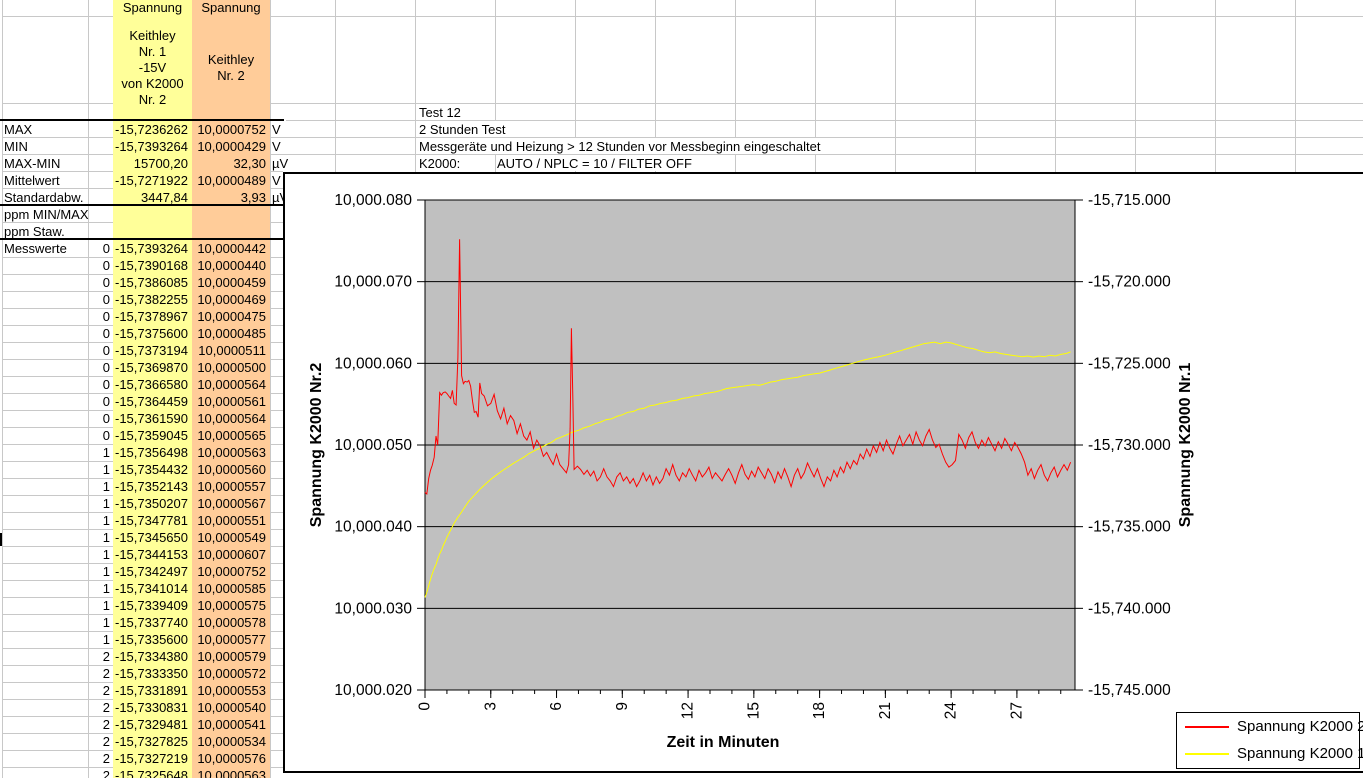 Image resolution: width=1363 pixels, height=778 pixels. What do you see at coordinates (151, 299) in the screenshot?
I see `measure-value-nr1: -15,7382255` at bounding box center [151, 299].